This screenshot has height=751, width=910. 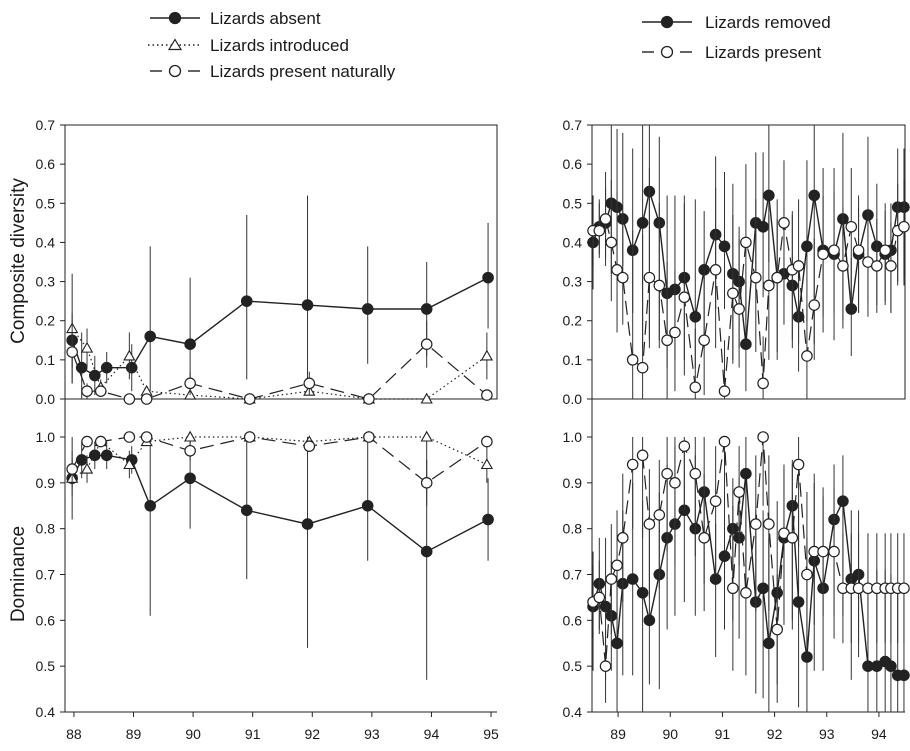 I want to click on panel-right-composite-diversity: 0.0 0.1 0.2 0.3 0.4 0.5 0.6 0.7, so click(x=736, y=262).